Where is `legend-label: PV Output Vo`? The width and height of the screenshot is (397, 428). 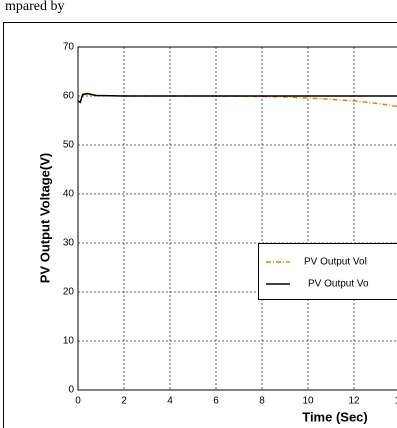
legend-label: PV Output Vo is located at coordinates (338, 284).